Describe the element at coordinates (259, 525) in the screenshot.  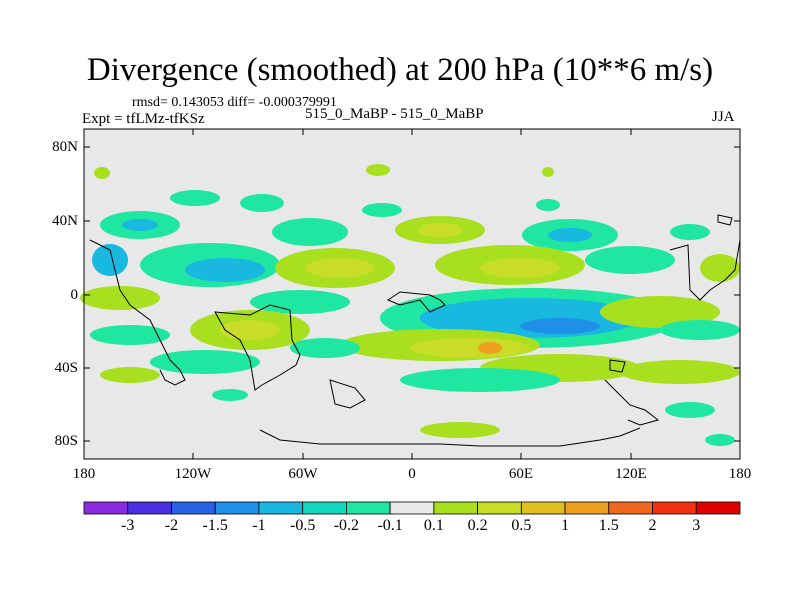
I see `colorbar-tick-label: -1` at that location.